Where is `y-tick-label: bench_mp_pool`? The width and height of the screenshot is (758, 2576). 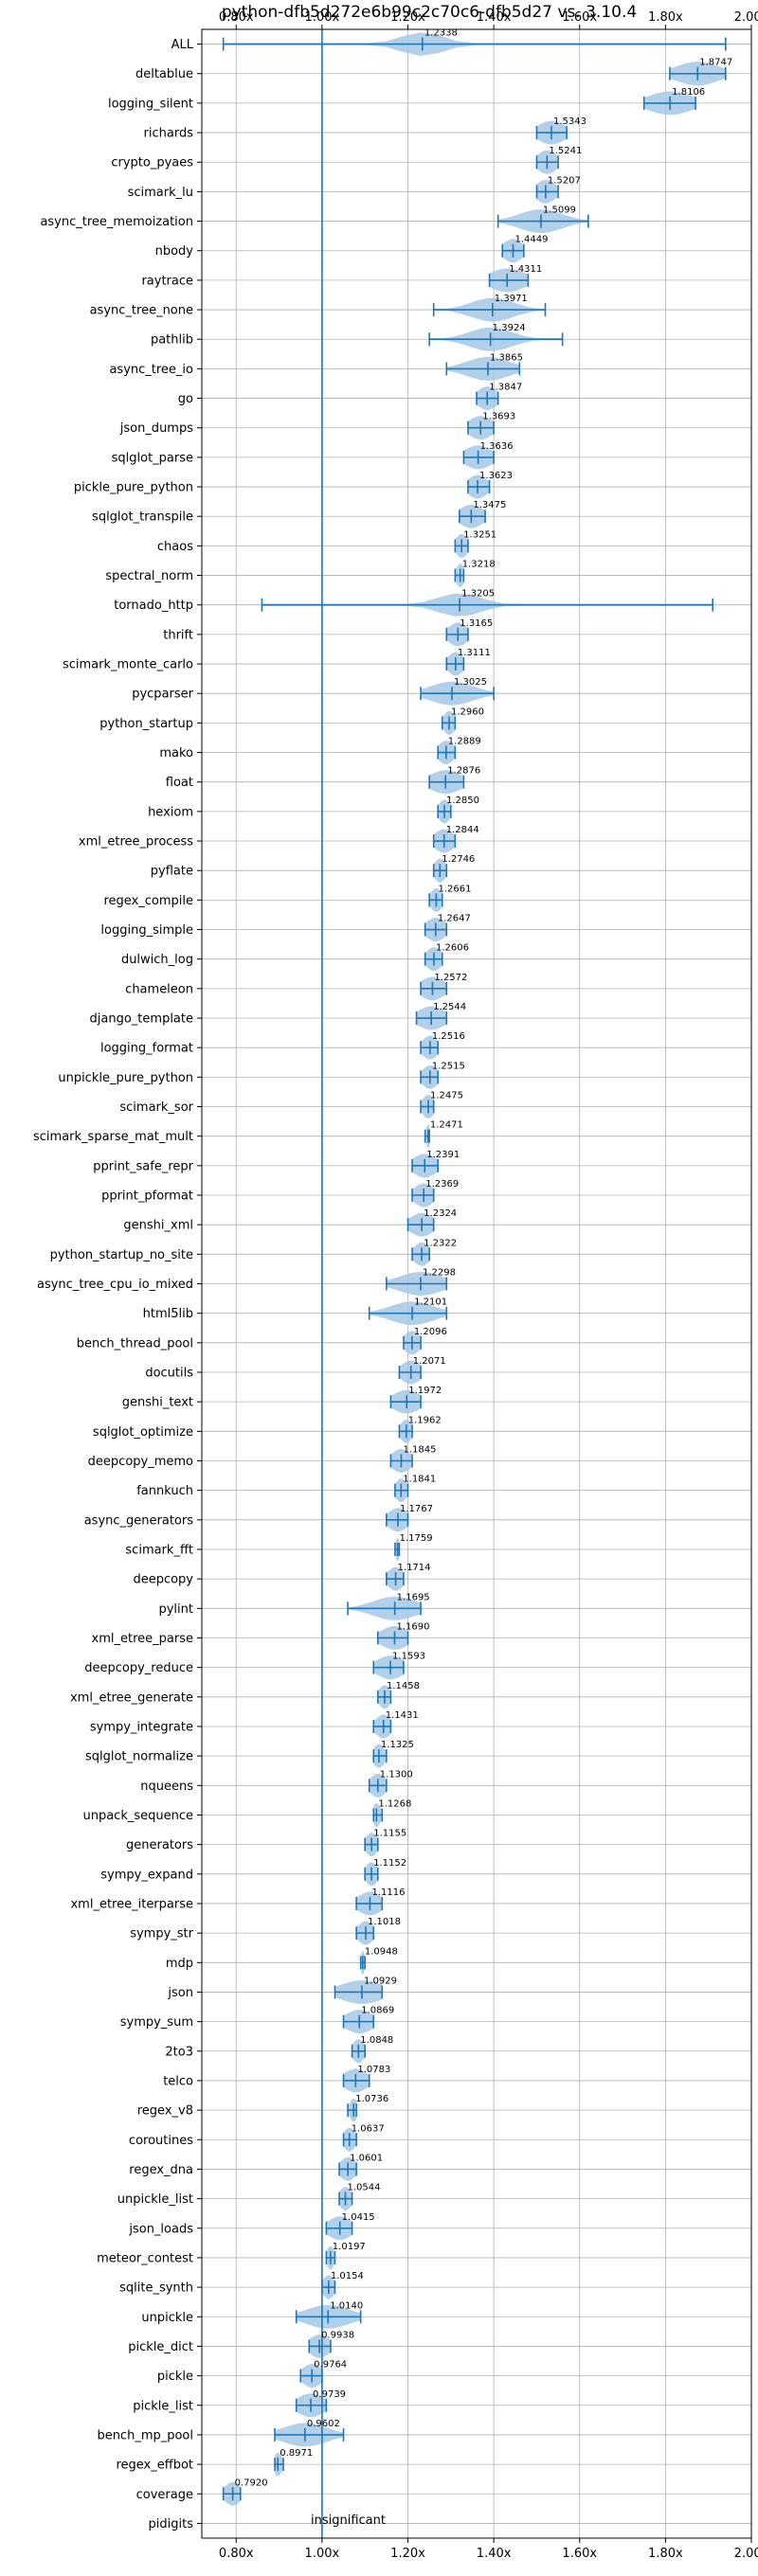
y-tick-label: bench_mp_pool is located at coordinates (145, 2435).